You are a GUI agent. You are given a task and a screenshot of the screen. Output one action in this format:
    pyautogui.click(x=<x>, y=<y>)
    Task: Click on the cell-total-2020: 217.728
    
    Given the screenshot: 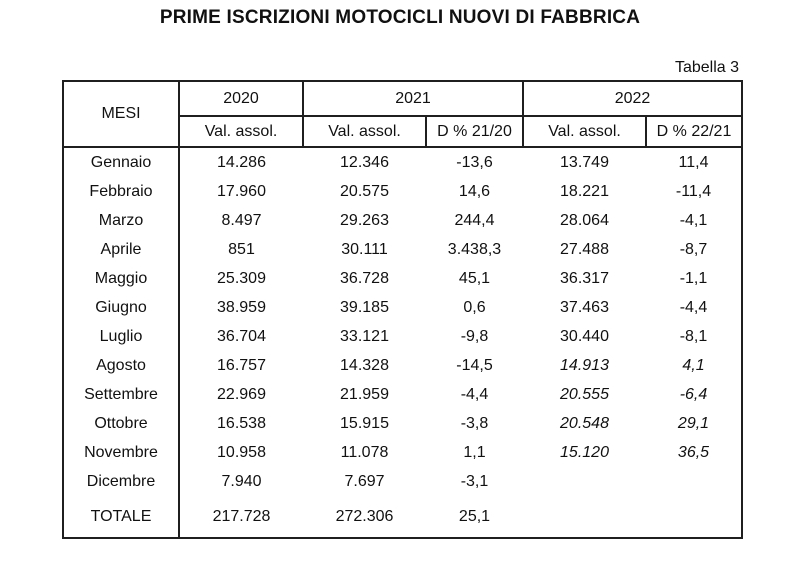 What is the action you would take?
    pyautogui.click(x=241, y=516)
    